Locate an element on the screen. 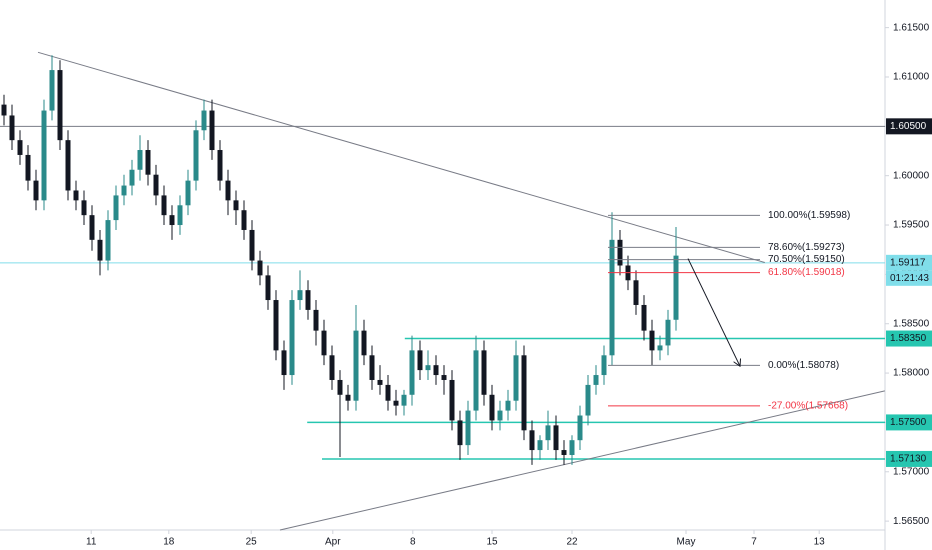  x-tick-label: 11 is located at coordinates (91, 542).